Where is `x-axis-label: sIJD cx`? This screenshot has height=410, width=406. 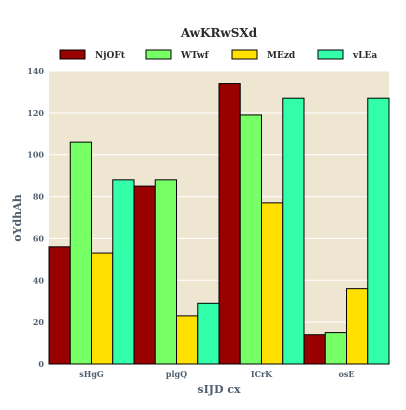
x-axis-label: sIJD cx is located at coordinates (219, 389).